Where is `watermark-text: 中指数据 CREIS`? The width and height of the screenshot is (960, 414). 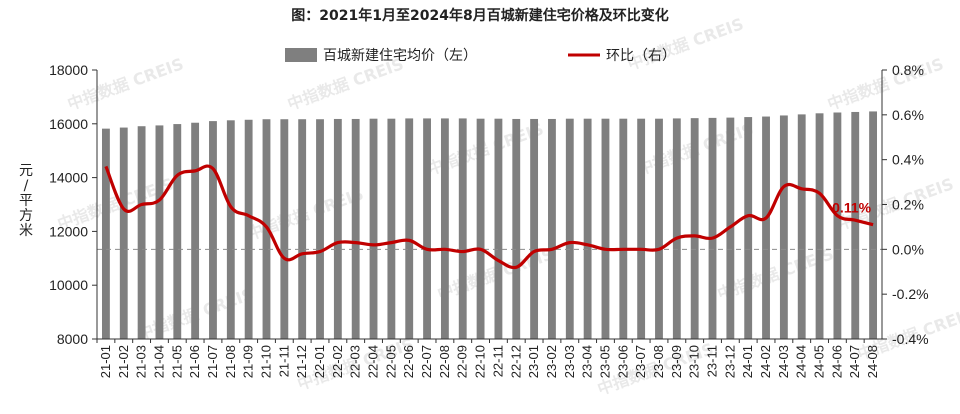
watermark-text: 中指数据 CREIS is located at coordinates (885, 84).